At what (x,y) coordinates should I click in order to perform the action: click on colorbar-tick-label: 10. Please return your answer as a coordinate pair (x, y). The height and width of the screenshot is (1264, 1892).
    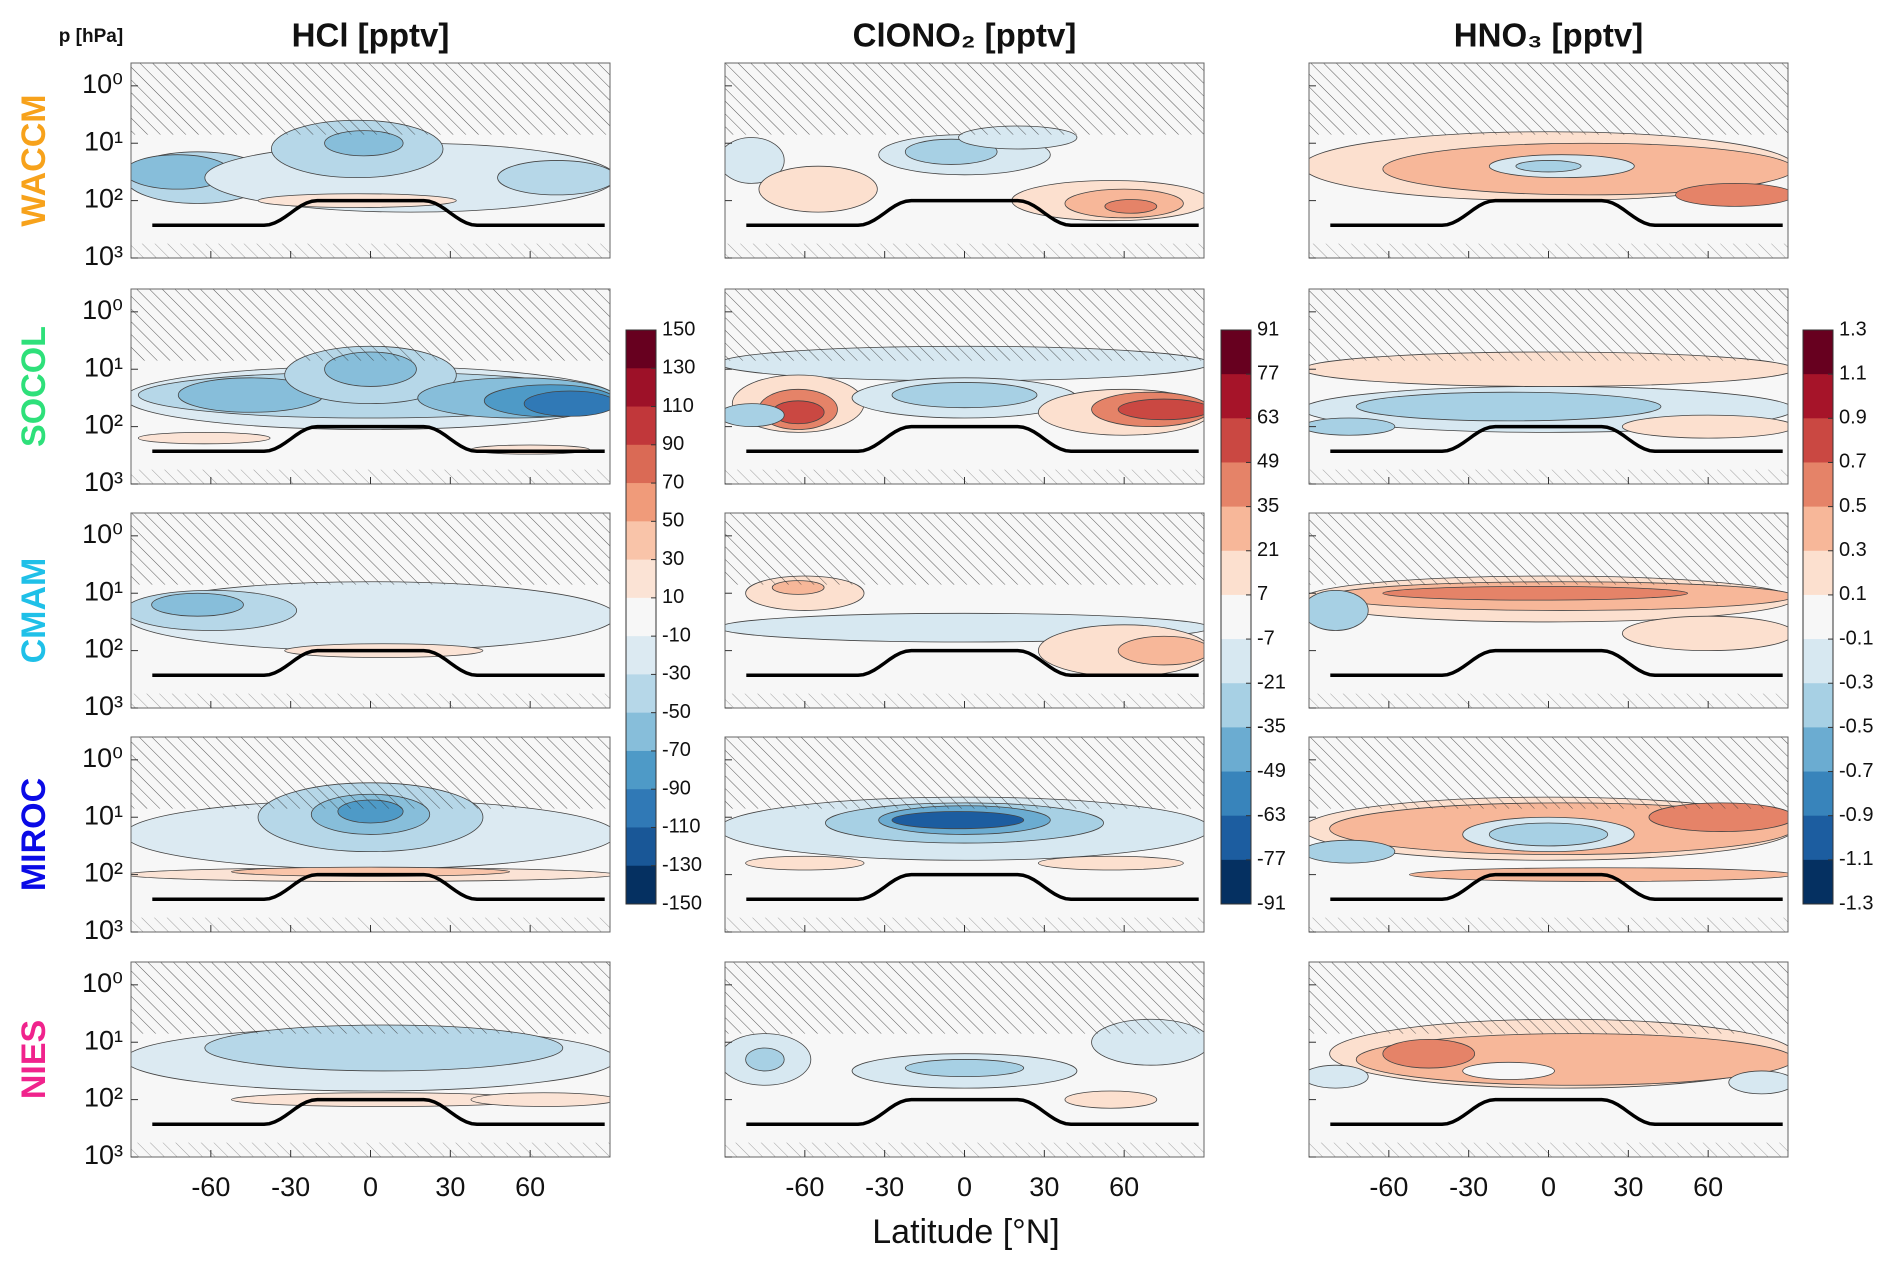
    Looking at the image, I should click on (673, 597).